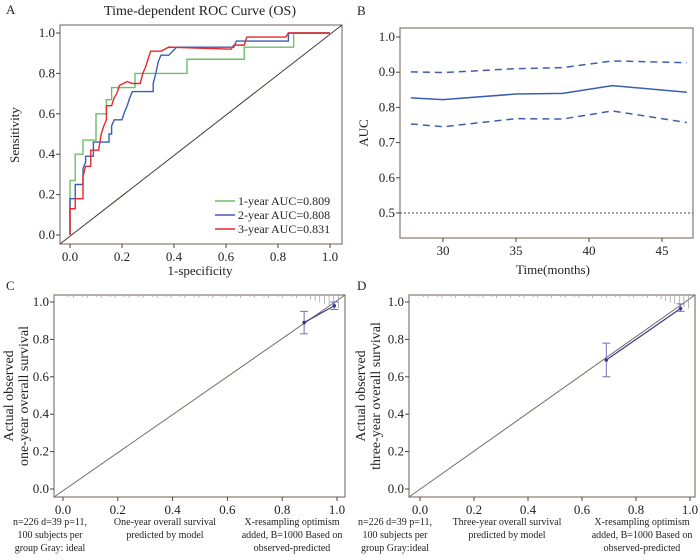  What do you see at coordinates (284, 229) in the screenshot?
I see `legend-label: 3-year AUC=0.831` at bounding box center [284, 229].